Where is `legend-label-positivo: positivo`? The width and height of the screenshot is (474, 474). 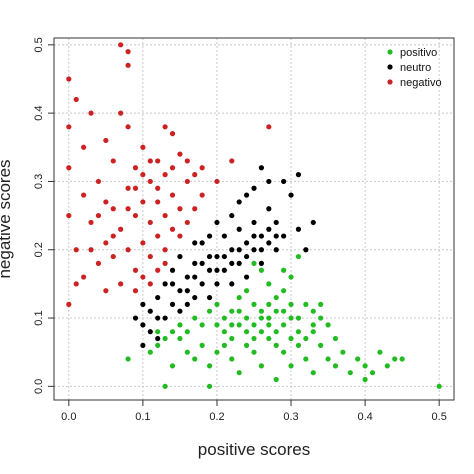
legend-label-positivo: positivo is located at coordinates (418, 53).